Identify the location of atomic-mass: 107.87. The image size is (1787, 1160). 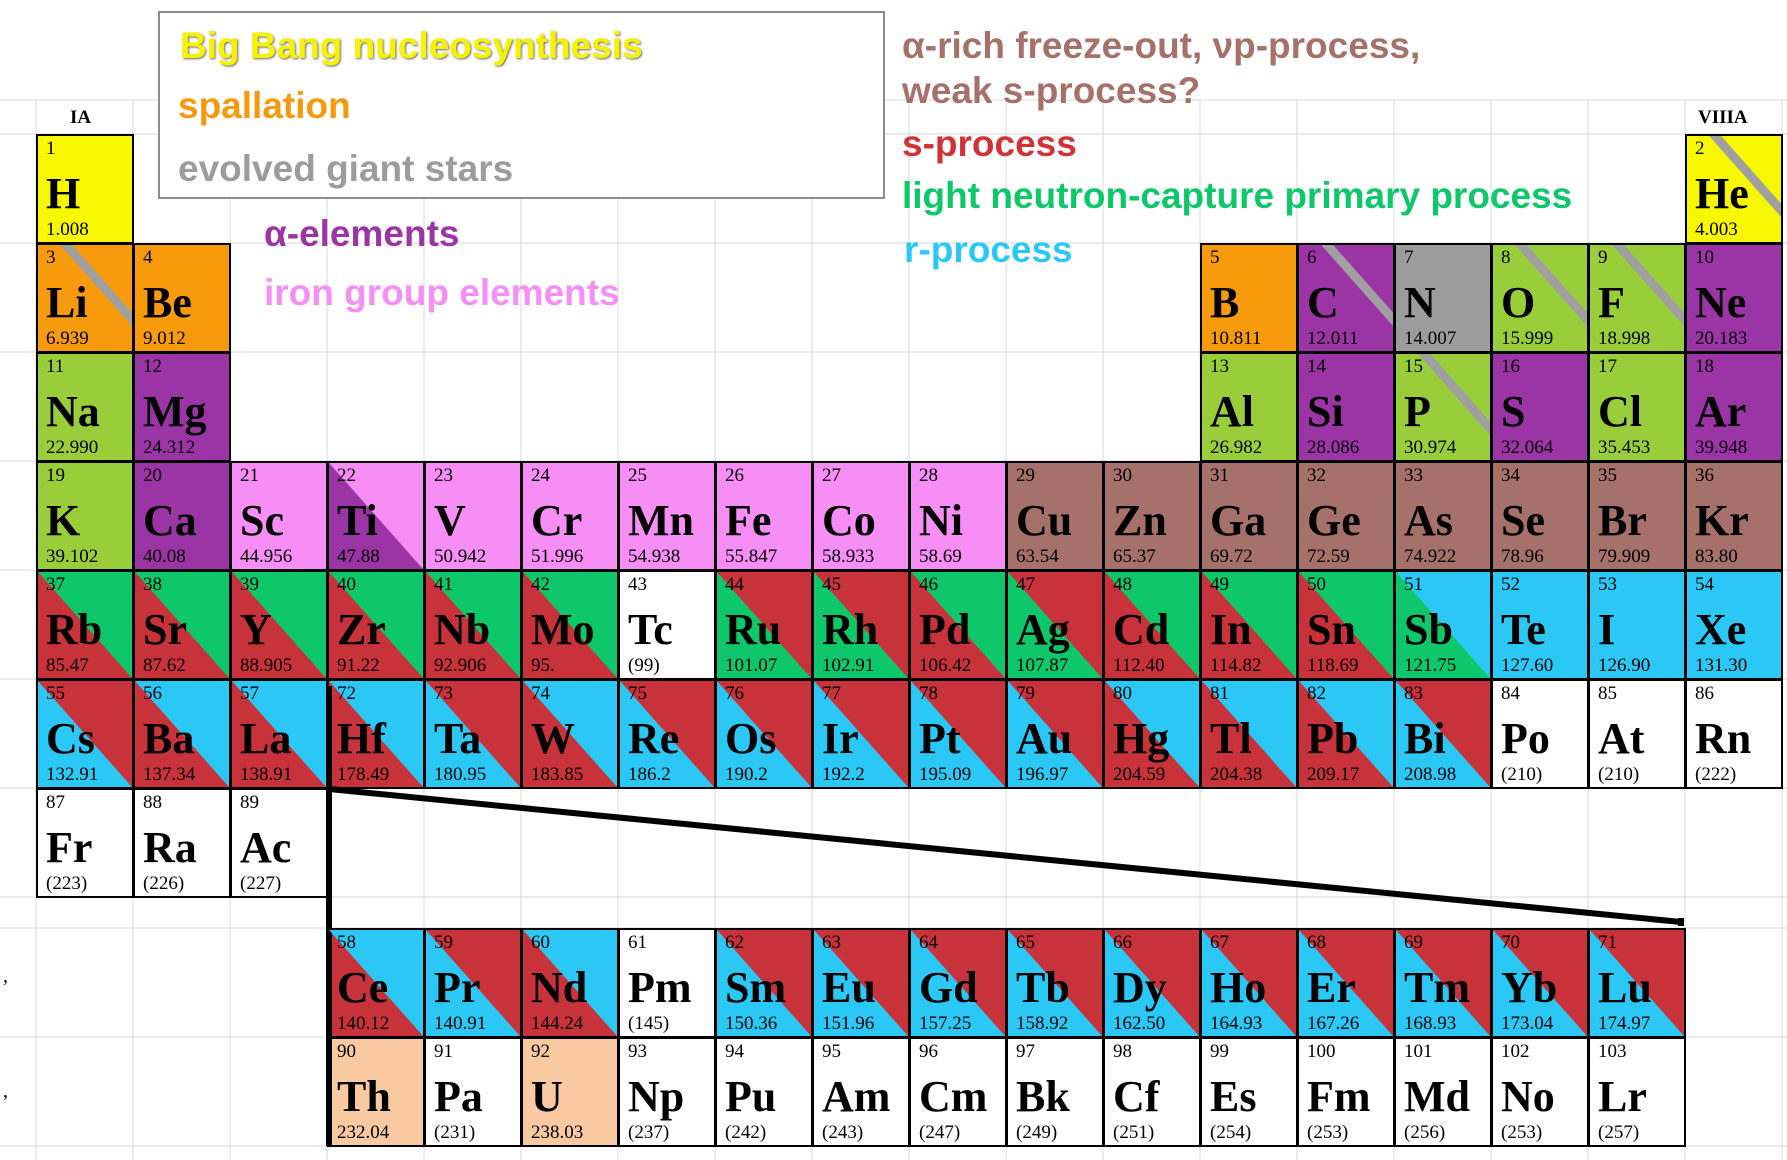
(1042, 665).